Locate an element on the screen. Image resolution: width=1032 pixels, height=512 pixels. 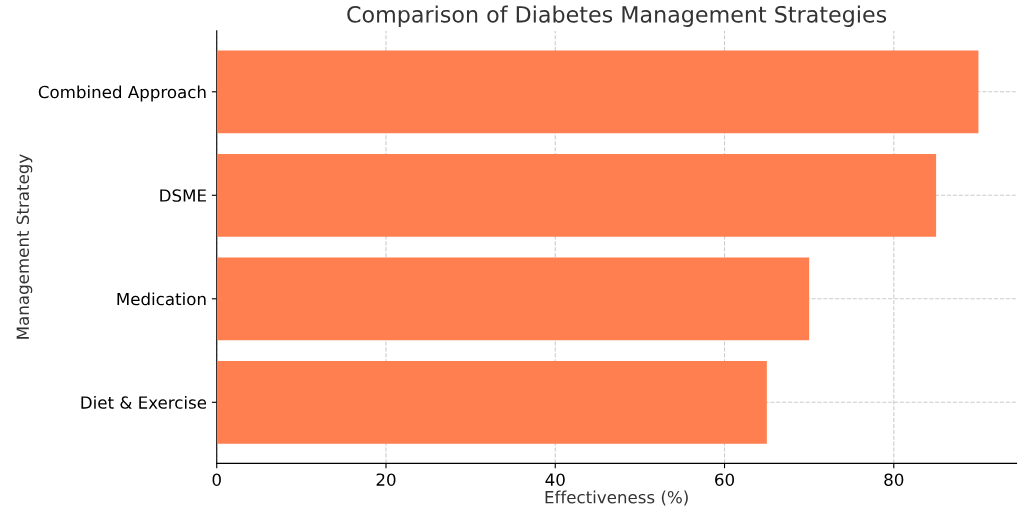
x-tick-label: 40 is located at coordinates (555, 479).